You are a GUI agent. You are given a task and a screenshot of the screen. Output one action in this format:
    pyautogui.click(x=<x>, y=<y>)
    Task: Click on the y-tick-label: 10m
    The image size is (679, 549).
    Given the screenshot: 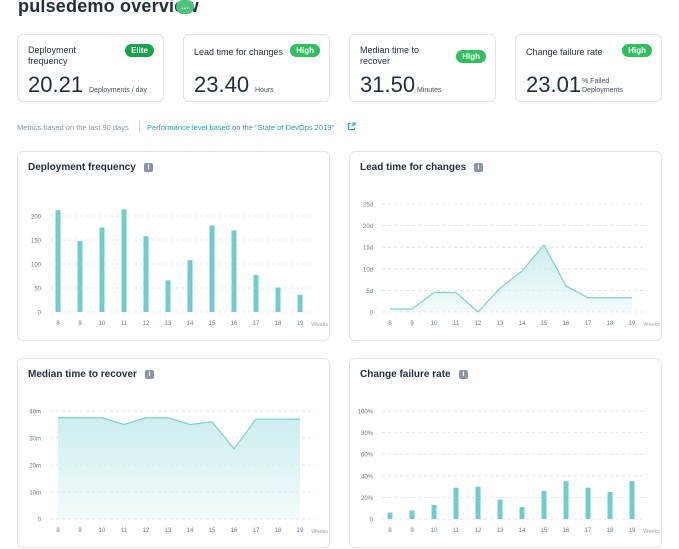 What is the action you would take?
    pyautogui.click(x=35, y=494)
    